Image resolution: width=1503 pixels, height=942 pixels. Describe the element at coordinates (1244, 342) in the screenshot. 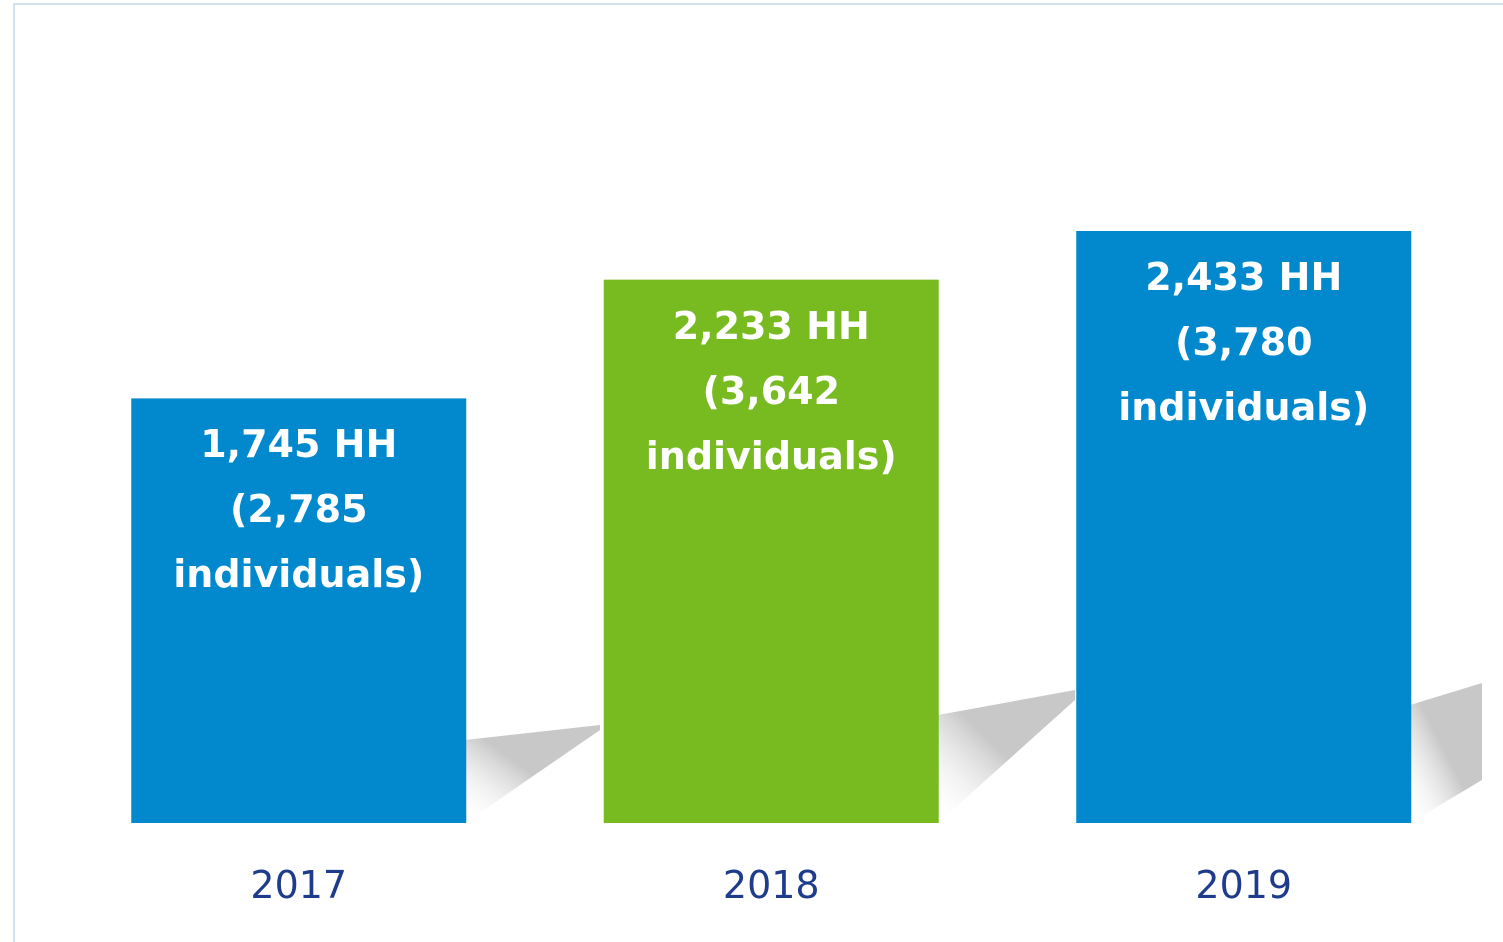

I see `data-label: 2,433 HH (3,780 individuals)` at that location.